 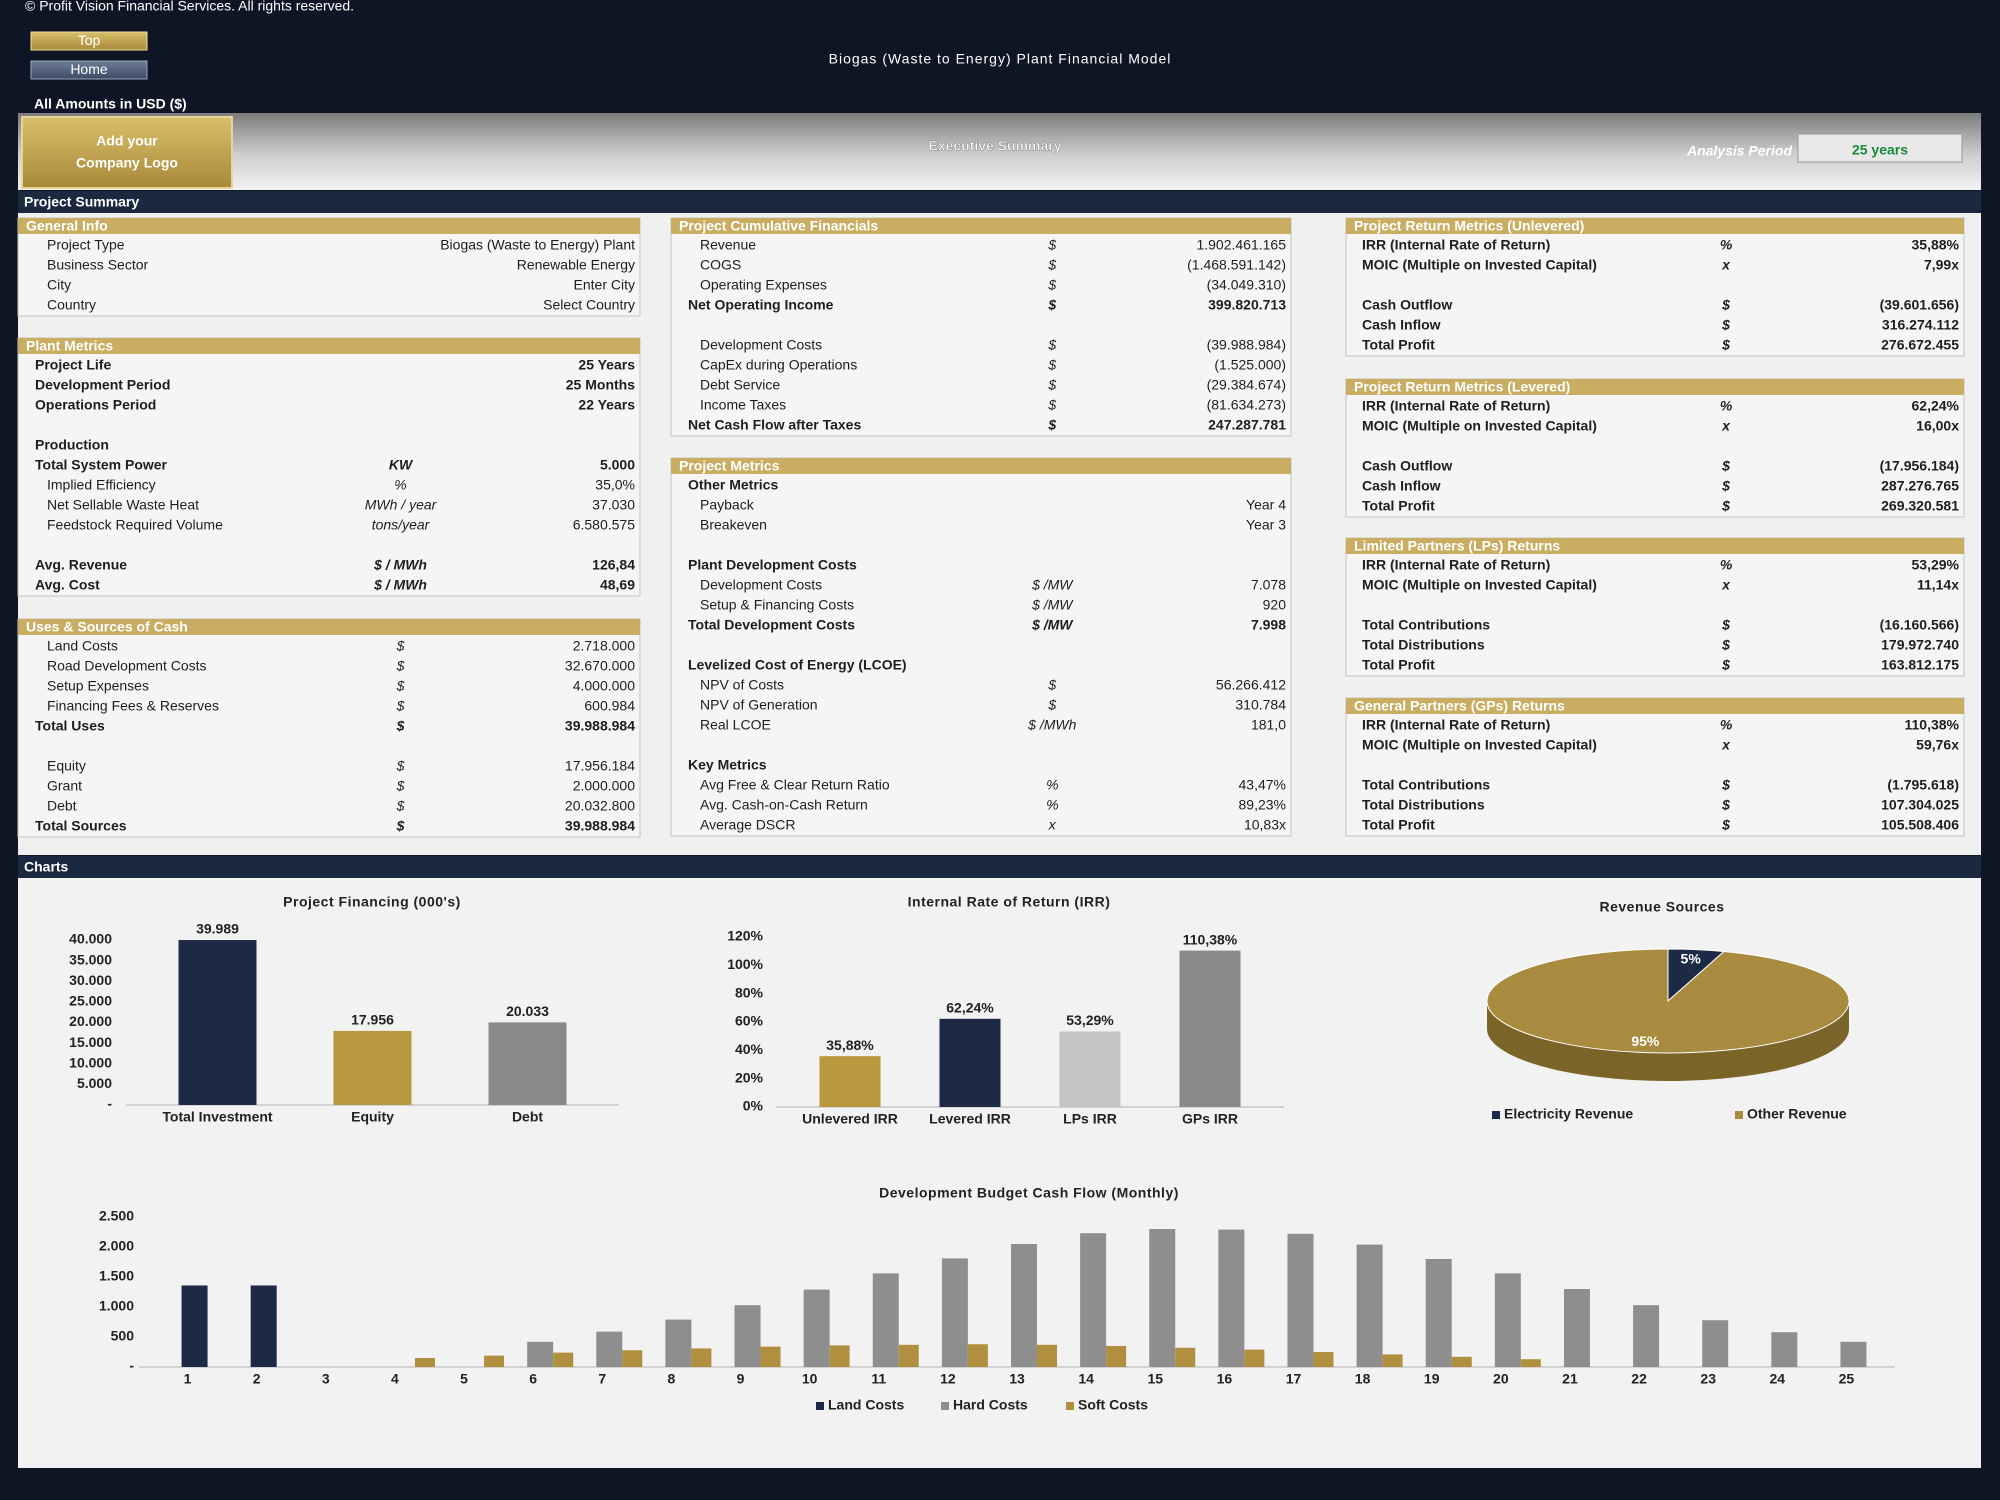 What do you see at coordinates (604, 686) in the screenshot?
I see `row-value: 4.000.000` at bounding box center [604, 686].